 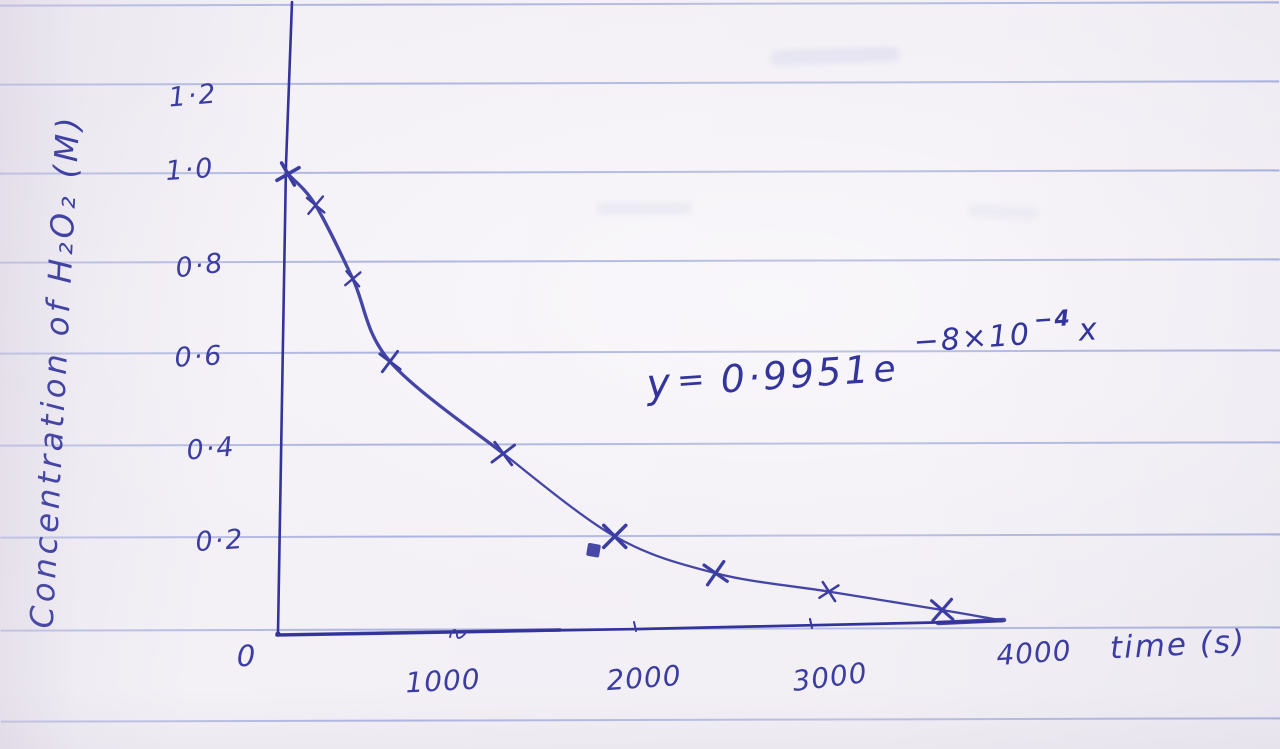 What do you see at coordinates (593, 550) in the screenshot?
I see `stray-square-point` at bounding box center [593, 550].